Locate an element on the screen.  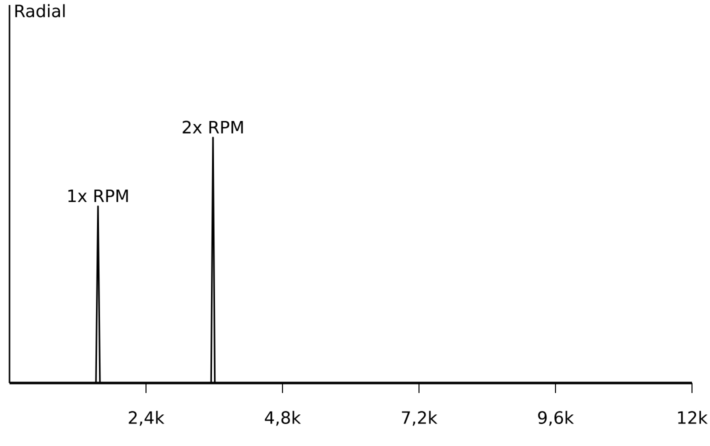
x-tick-label: 7,2k is located at coordinates (420, 418).